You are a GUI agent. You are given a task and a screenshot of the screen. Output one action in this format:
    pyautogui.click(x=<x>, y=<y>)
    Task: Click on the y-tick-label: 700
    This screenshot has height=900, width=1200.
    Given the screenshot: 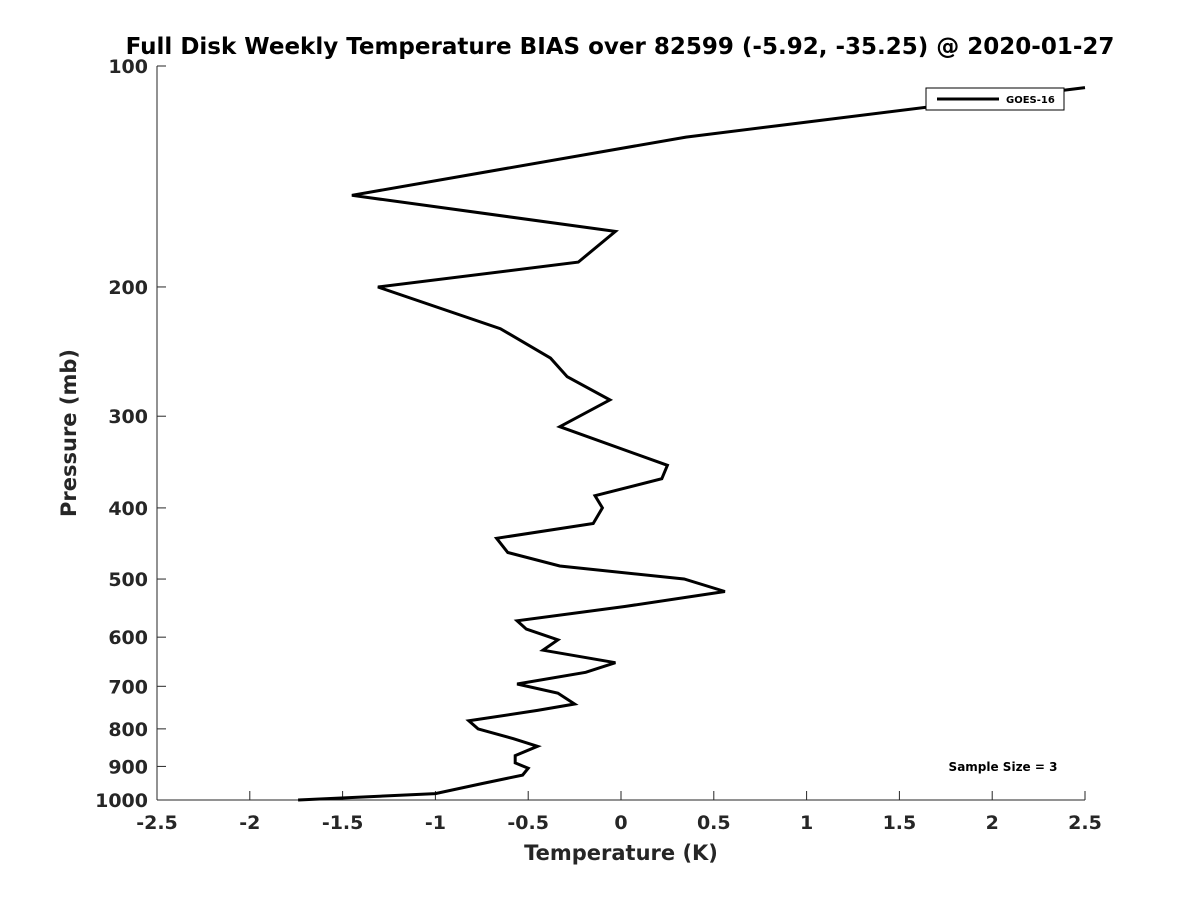 What is the action you would take?
    pyautogui.click(x=128, y=687)
    